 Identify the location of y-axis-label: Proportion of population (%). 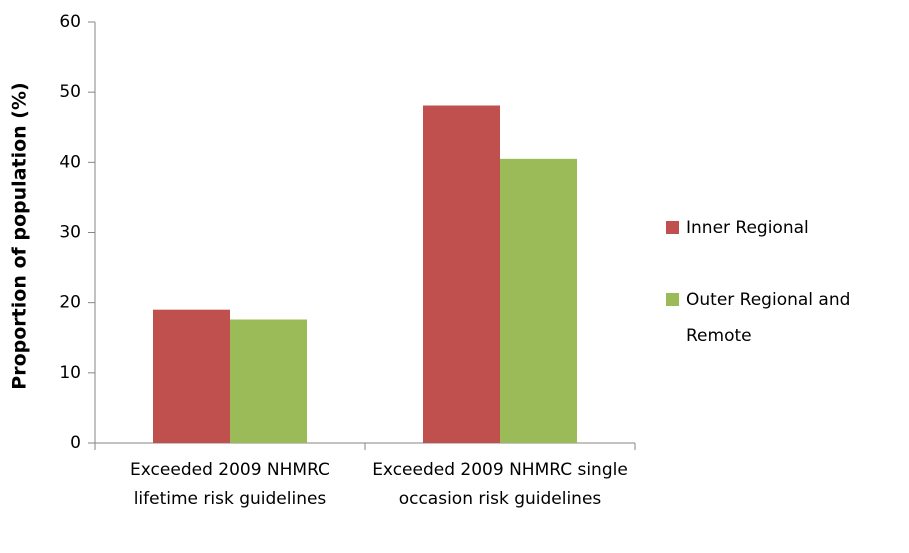
(20, 235).